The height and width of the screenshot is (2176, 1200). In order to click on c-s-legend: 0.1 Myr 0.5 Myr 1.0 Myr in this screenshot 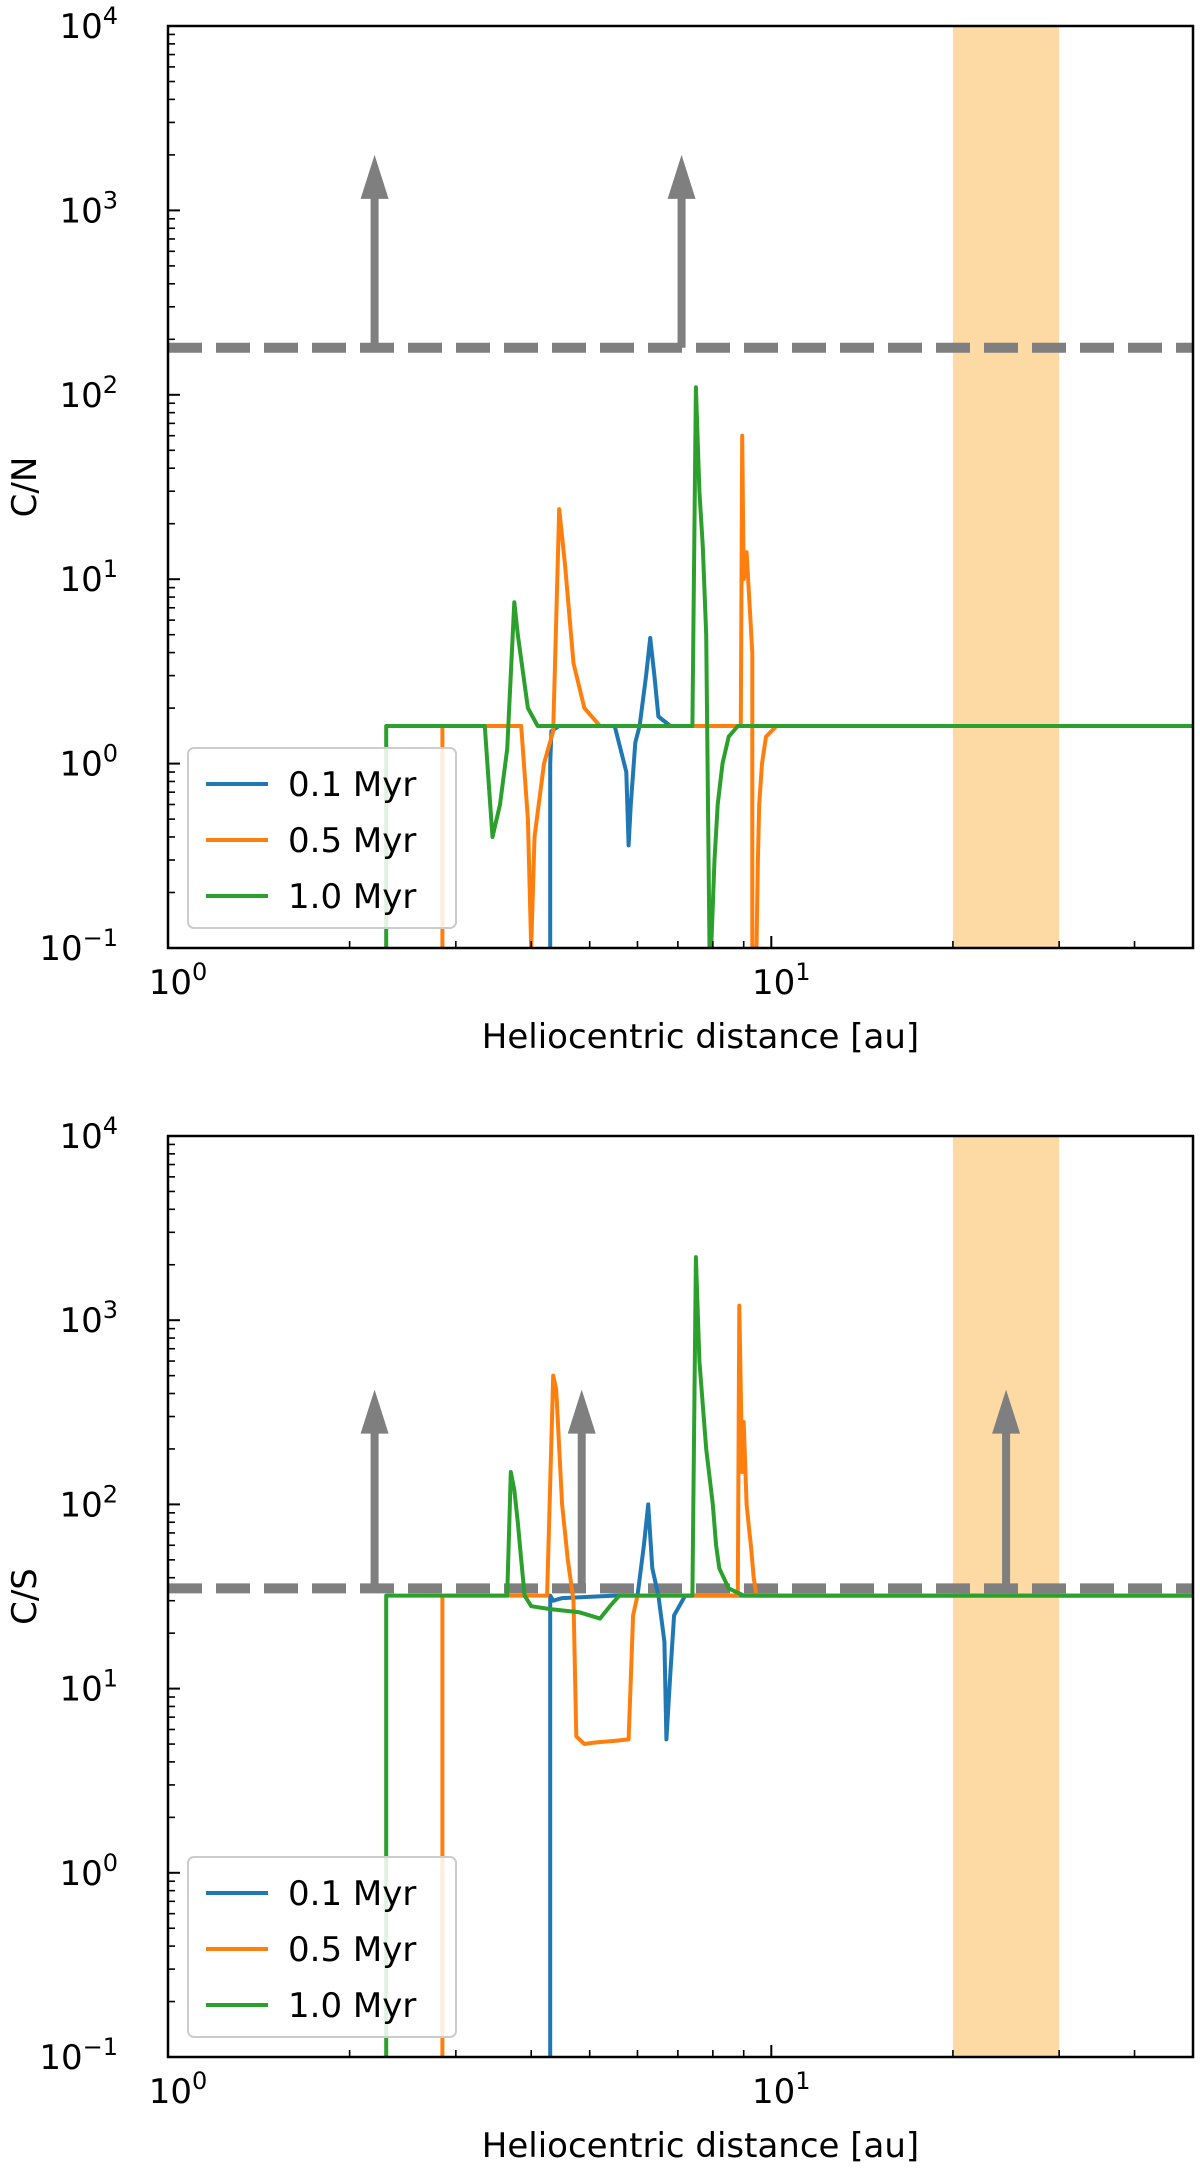, I will do `click(322, 1947)`.